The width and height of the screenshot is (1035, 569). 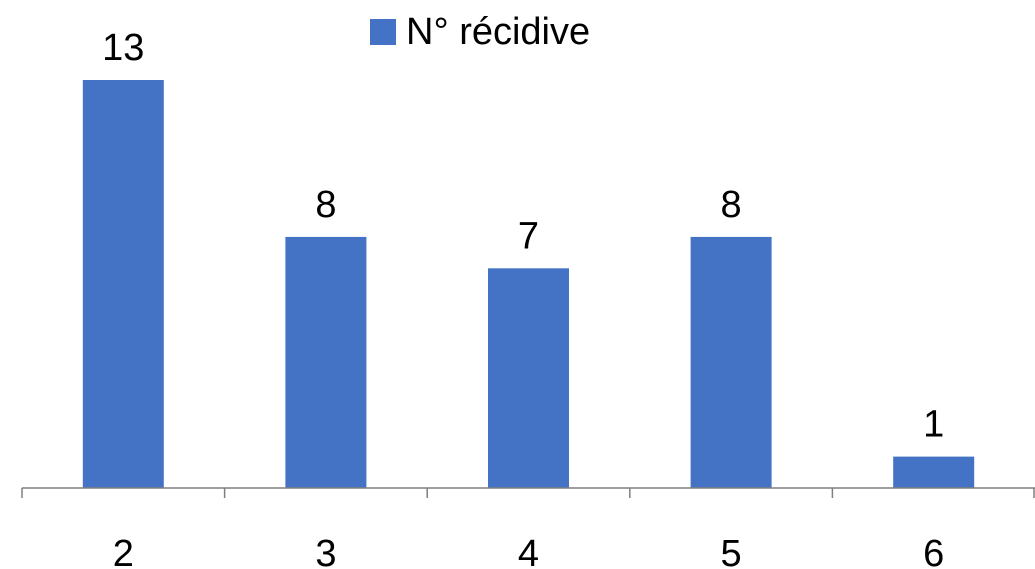 What do you see at coordinates (528, 528) in the screenshot?
I see `x-axis: 2 3 4 5 6` at bounding box center [528, 528].